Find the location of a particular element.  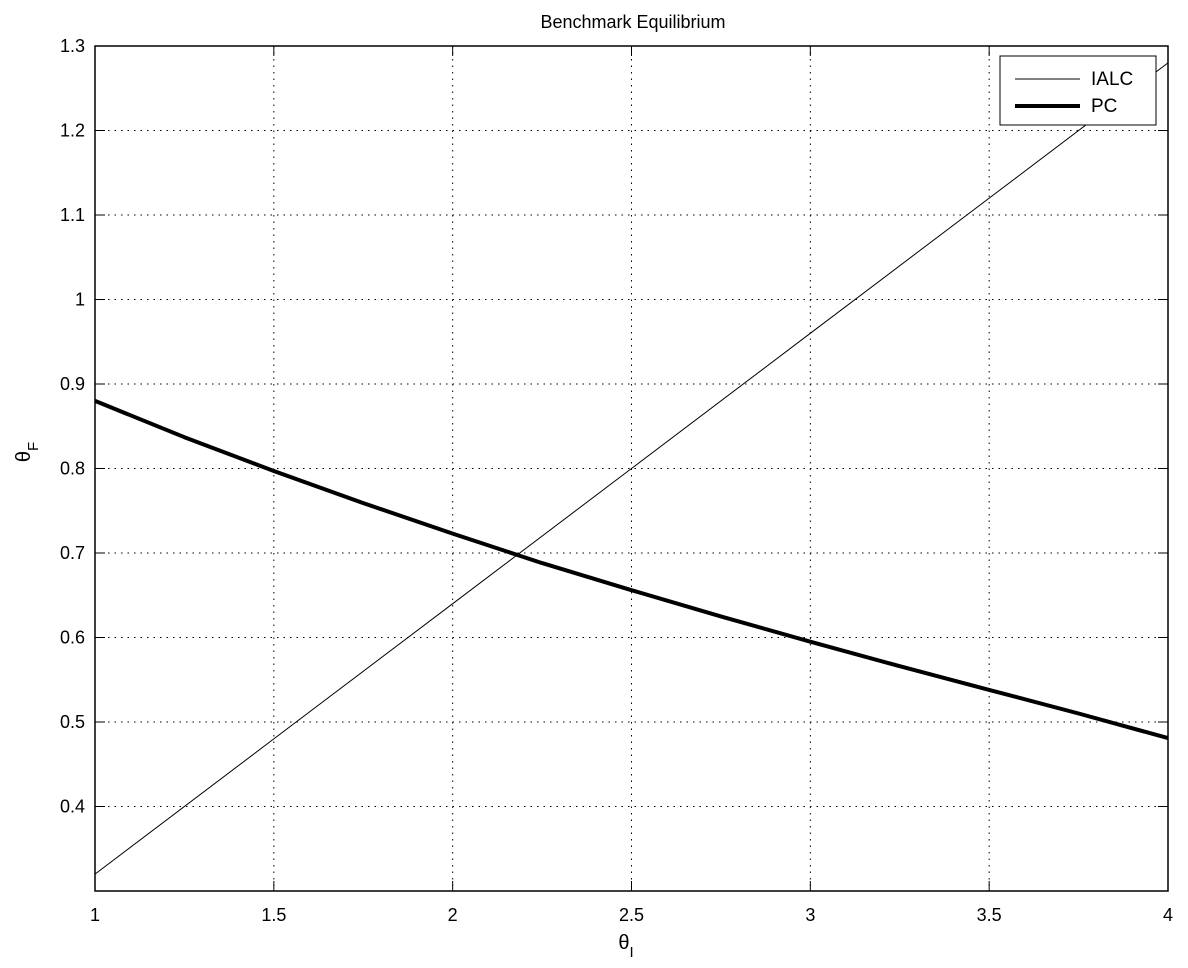

legend: IALC PC is located at coordinates (1078, 90).